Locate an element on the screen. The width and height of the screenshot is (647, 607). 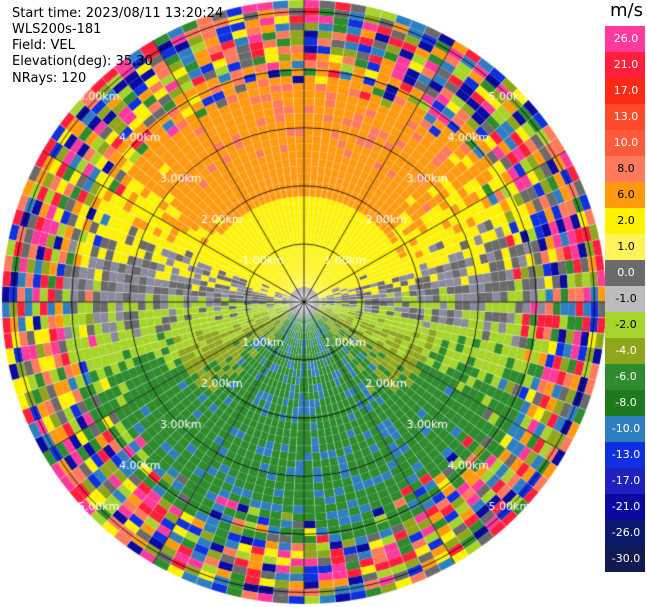
colorbar-label: 26.0 is located at coordinates (626, 38).